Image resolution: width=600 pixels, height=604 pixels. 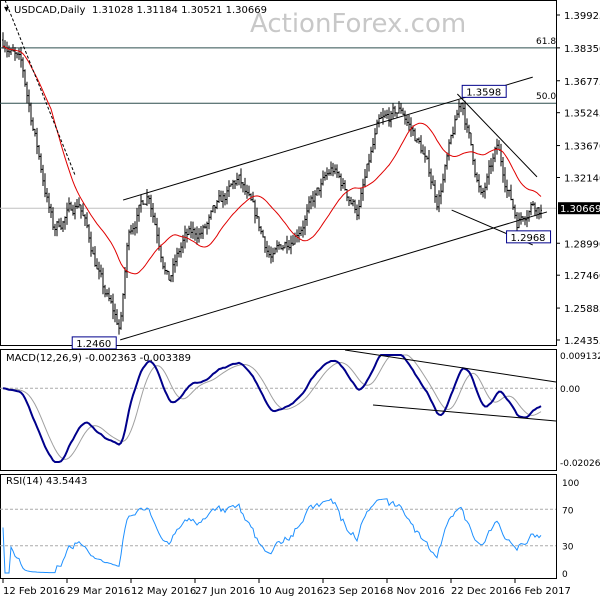 What do you see at coordinates (570, 484) in the screenshot?
I see `rsi-tick-label: 100` at bounding box center [570, 484].